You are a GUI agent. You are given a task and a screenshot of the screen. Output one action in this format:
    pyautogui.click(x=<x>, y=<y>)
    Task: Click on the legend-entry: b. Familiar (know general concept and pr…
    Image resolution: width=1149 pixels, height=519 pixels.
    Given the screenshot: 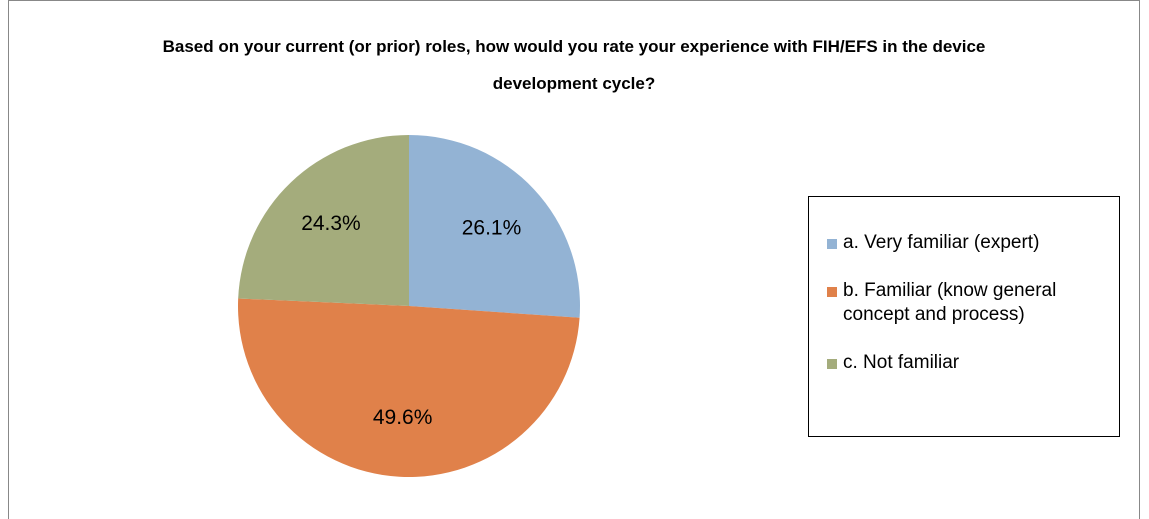 What is the action you would take?
    pyautogui.click(x=970, y=303)
    